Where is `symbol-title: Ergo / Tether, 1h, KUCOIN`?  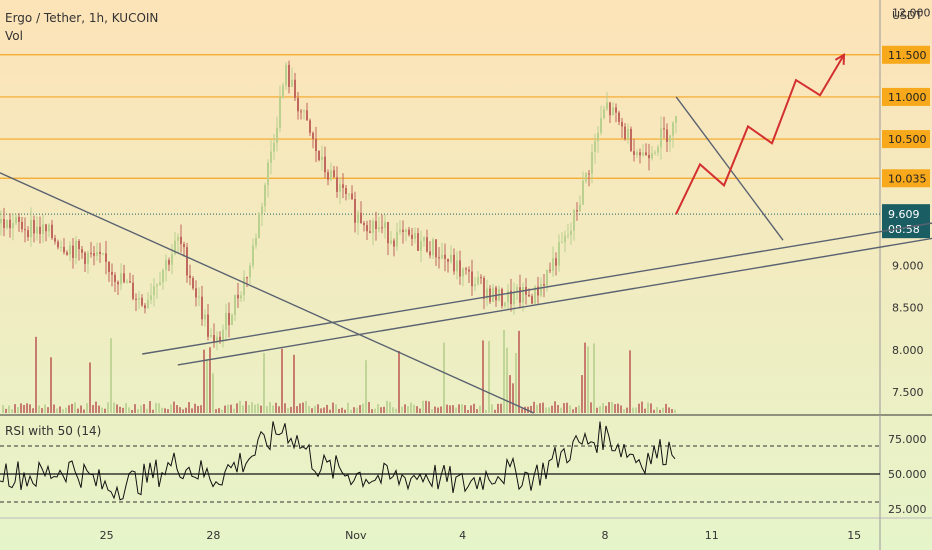
symbol-title: Ergo / Tether, 1h, KUCOIN is located at coordinates (82, 18).